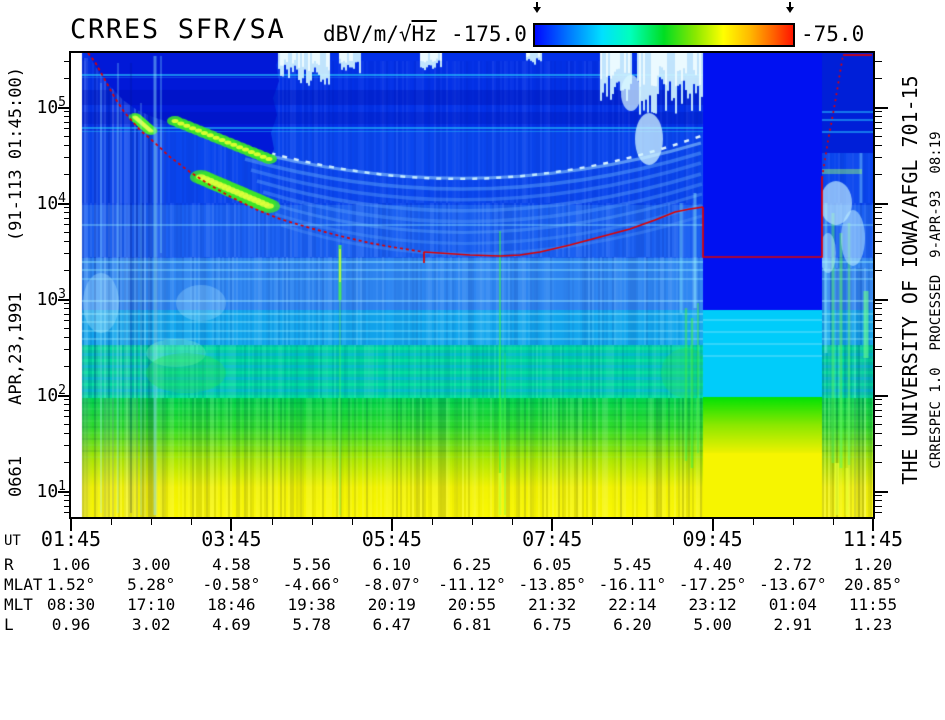 This screenshot has height=720, width=945. What do you see at coordinates (632, 604) in the screenshot?
I see `table-cell: 22:14` at bounding box center [632, 604].